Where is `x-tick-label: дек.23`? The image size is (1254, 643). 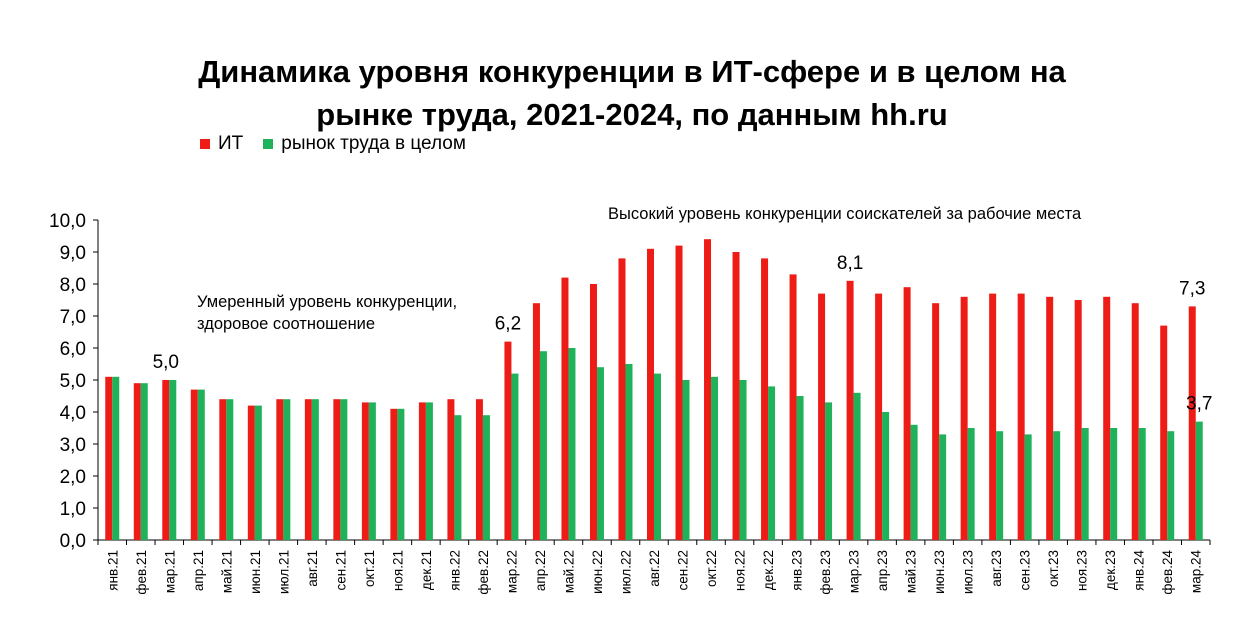 x-tick-label: дек.23 is located at coordinates (1110, 570).